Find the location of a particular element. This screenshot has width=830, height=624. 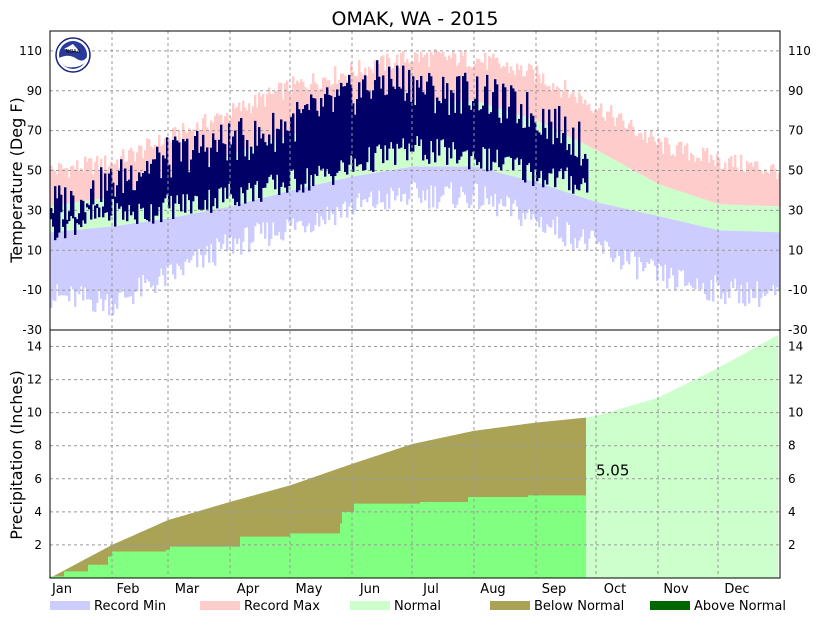

precipitation-tick-label: 4 is located at coordinates (38, 512).